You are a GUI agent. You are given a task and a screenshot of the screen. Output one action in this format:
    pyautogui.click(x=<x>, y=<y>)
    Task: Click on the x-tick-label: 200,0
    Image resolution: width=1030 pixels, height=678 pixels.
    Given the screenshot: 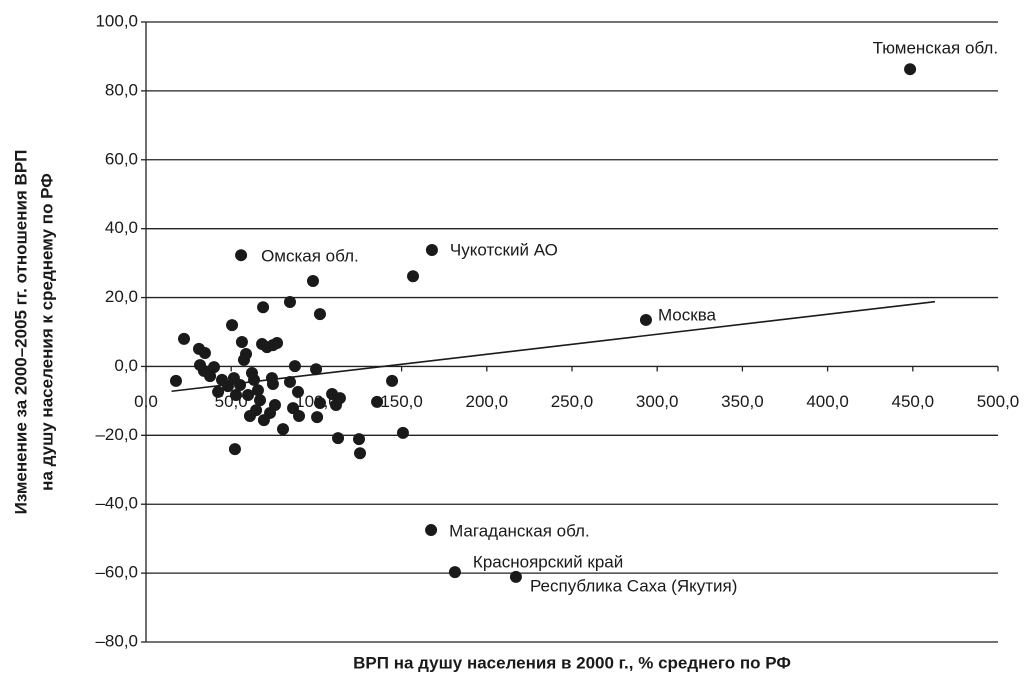 What is the action you would take?
    pyautogui.click(x=487, y=401)
    